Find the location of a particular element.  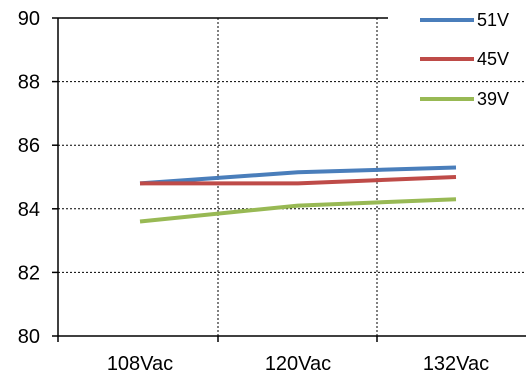

series-line-45V is located at coordinates (298, 180).